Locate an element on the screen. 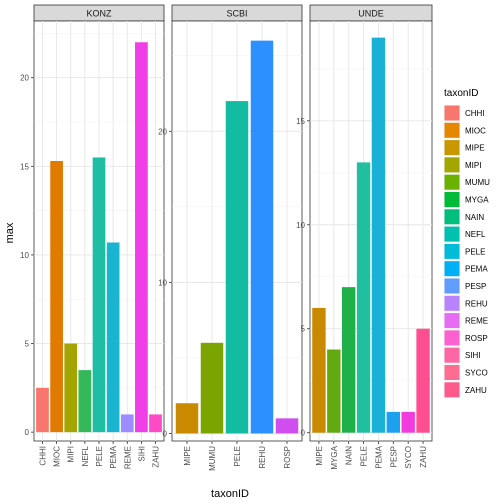 Image resolution: width=504 pixels, height=504 pixels. x-tick-label: ROSP is located at coordinates (287, 457).